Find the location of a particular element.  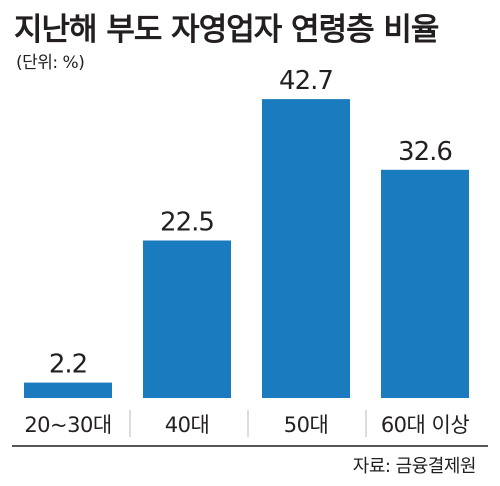

data-label: 32.6 is located at coordinates (425, 152).